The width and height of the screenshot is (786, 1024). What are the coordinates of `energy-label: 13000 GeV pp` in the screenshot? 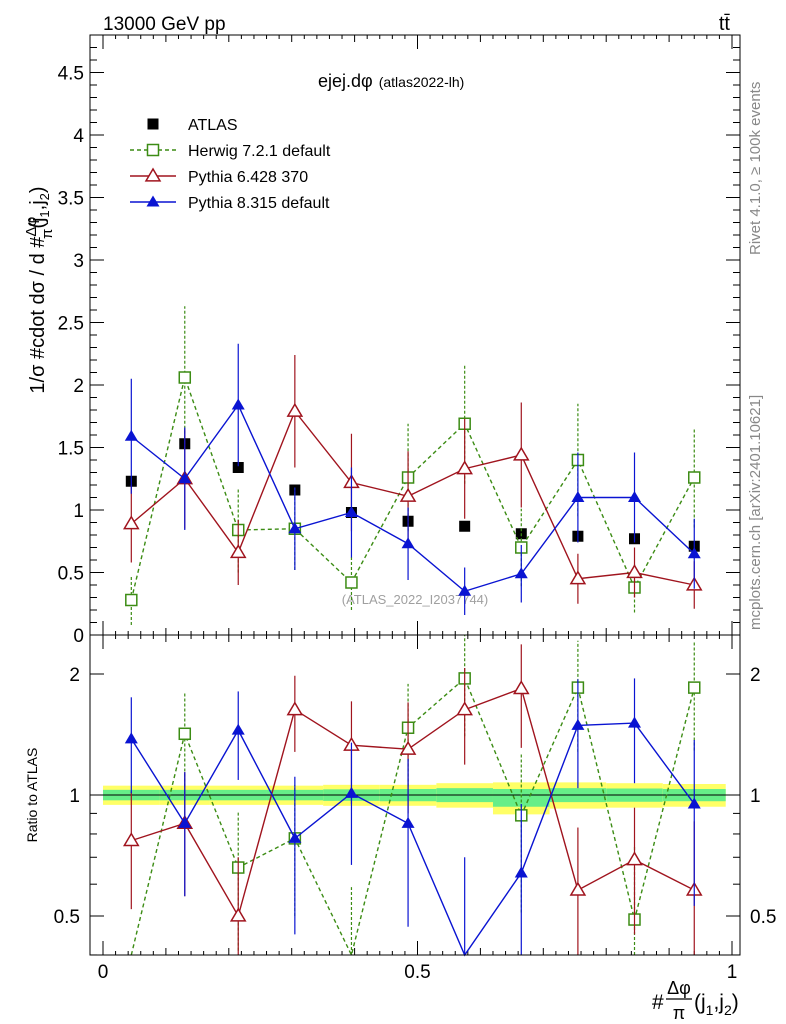 It's located at (164, 24).